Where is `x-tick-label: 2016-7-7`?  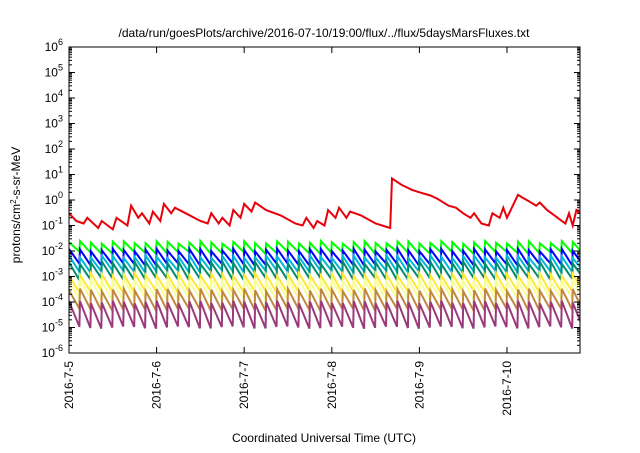
x-tick-label: 2016-7-7 is located at coordinates (244, 385).